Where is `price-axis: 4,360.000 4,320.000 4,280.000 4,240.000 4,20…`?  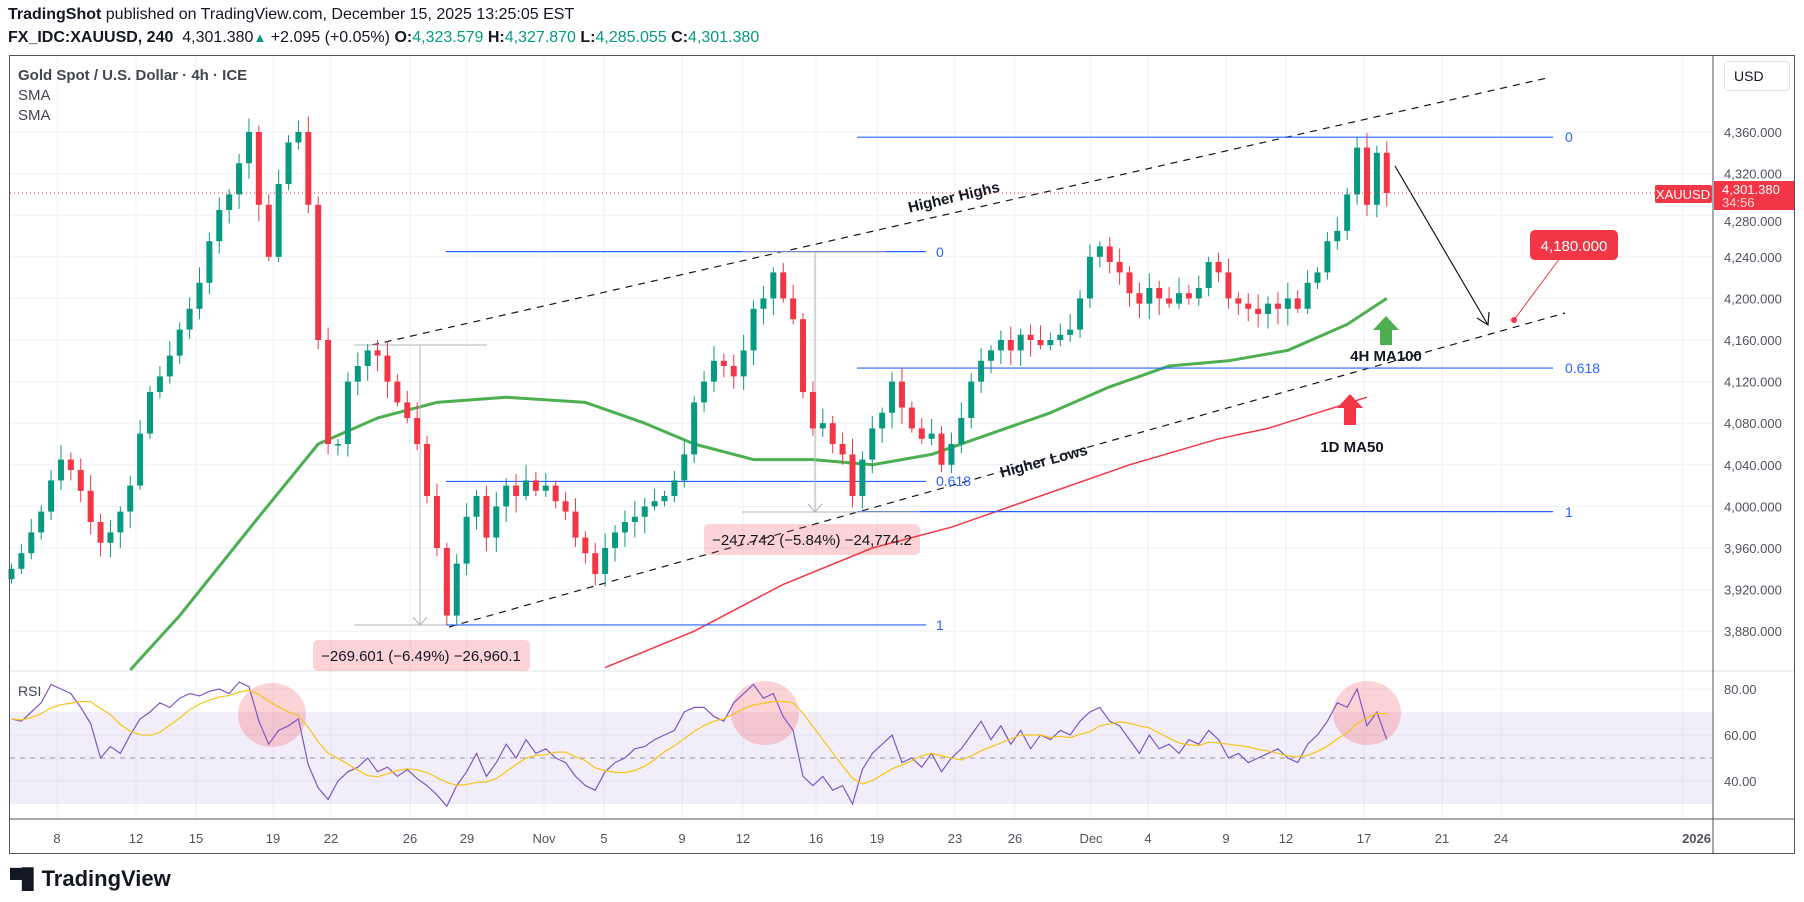 price-axis: 4,360.000 4,320.000 4,280.000 4,240.000 4,20… is located at coordinates (1753, 382).